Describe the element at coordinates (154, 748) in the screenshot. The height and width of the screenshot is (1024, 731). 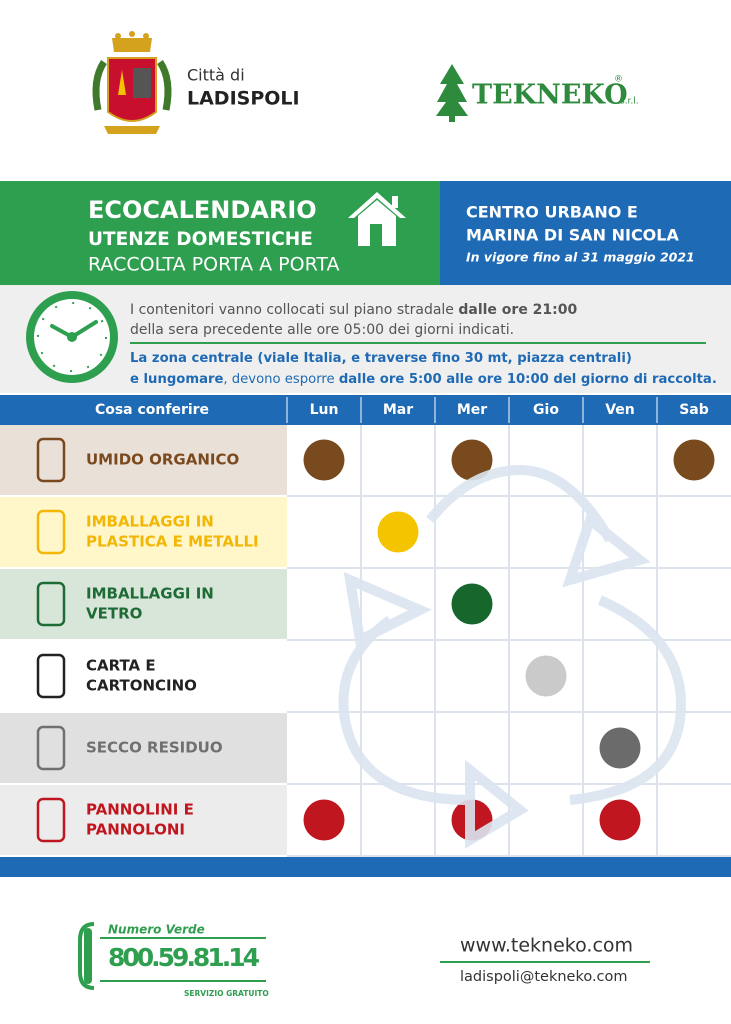
I see `row-label: SECCO RESIDUO` at that location.